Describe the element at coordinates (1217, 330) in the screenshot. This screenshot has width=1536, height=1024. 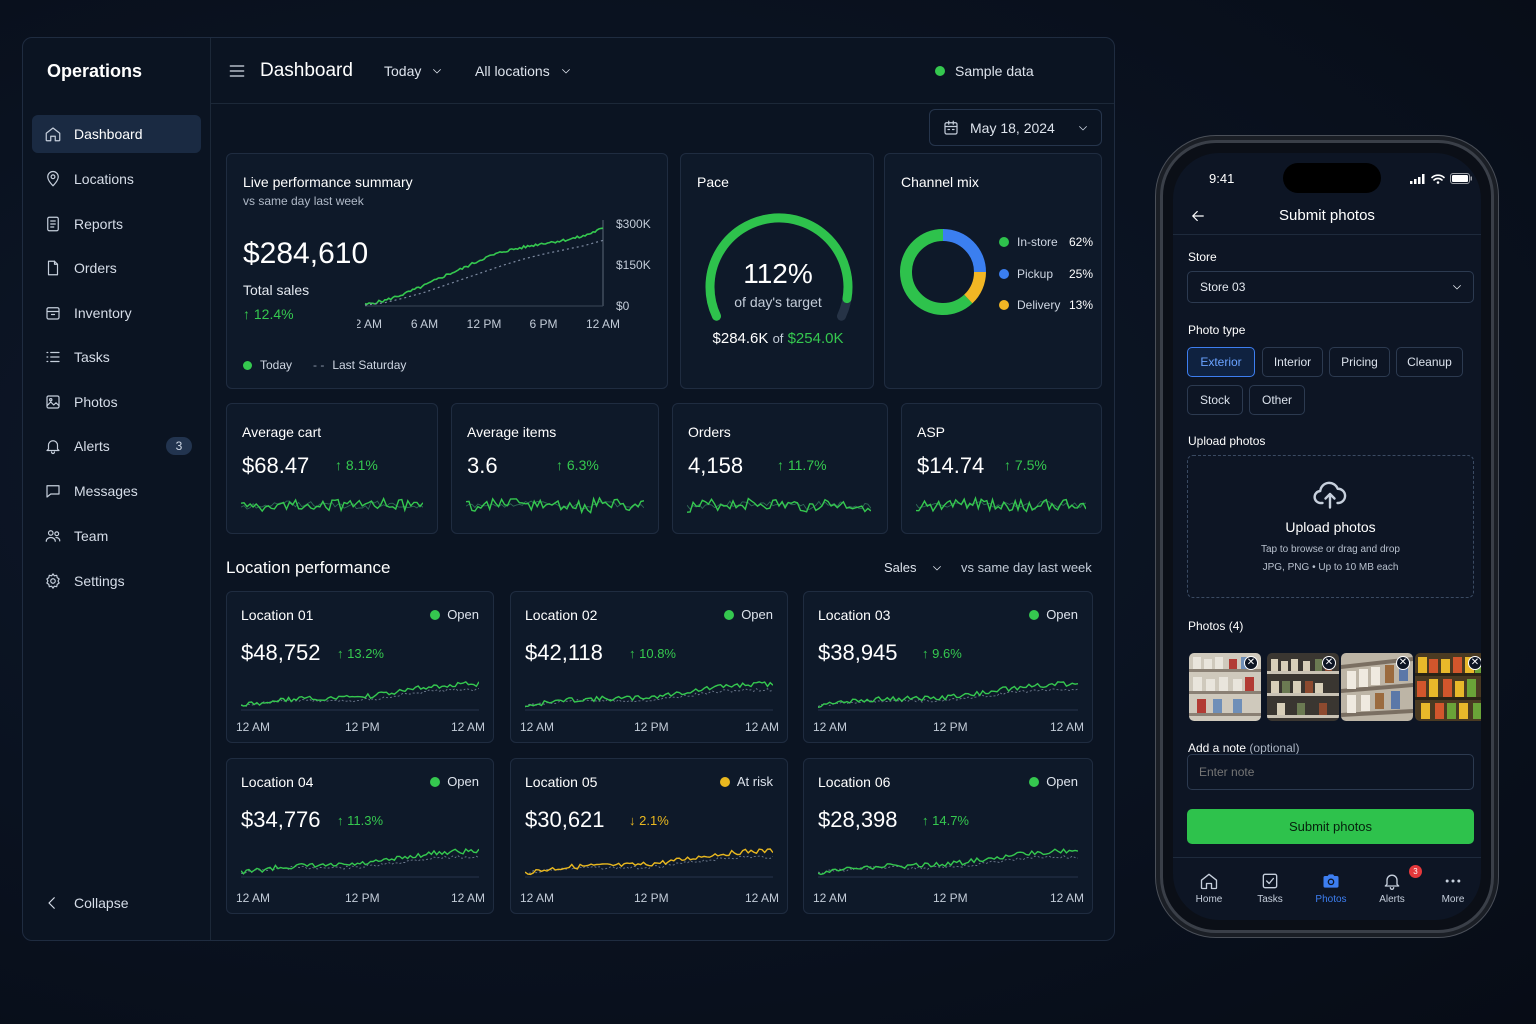
I see `photo-type-label: Photo type` at that location.